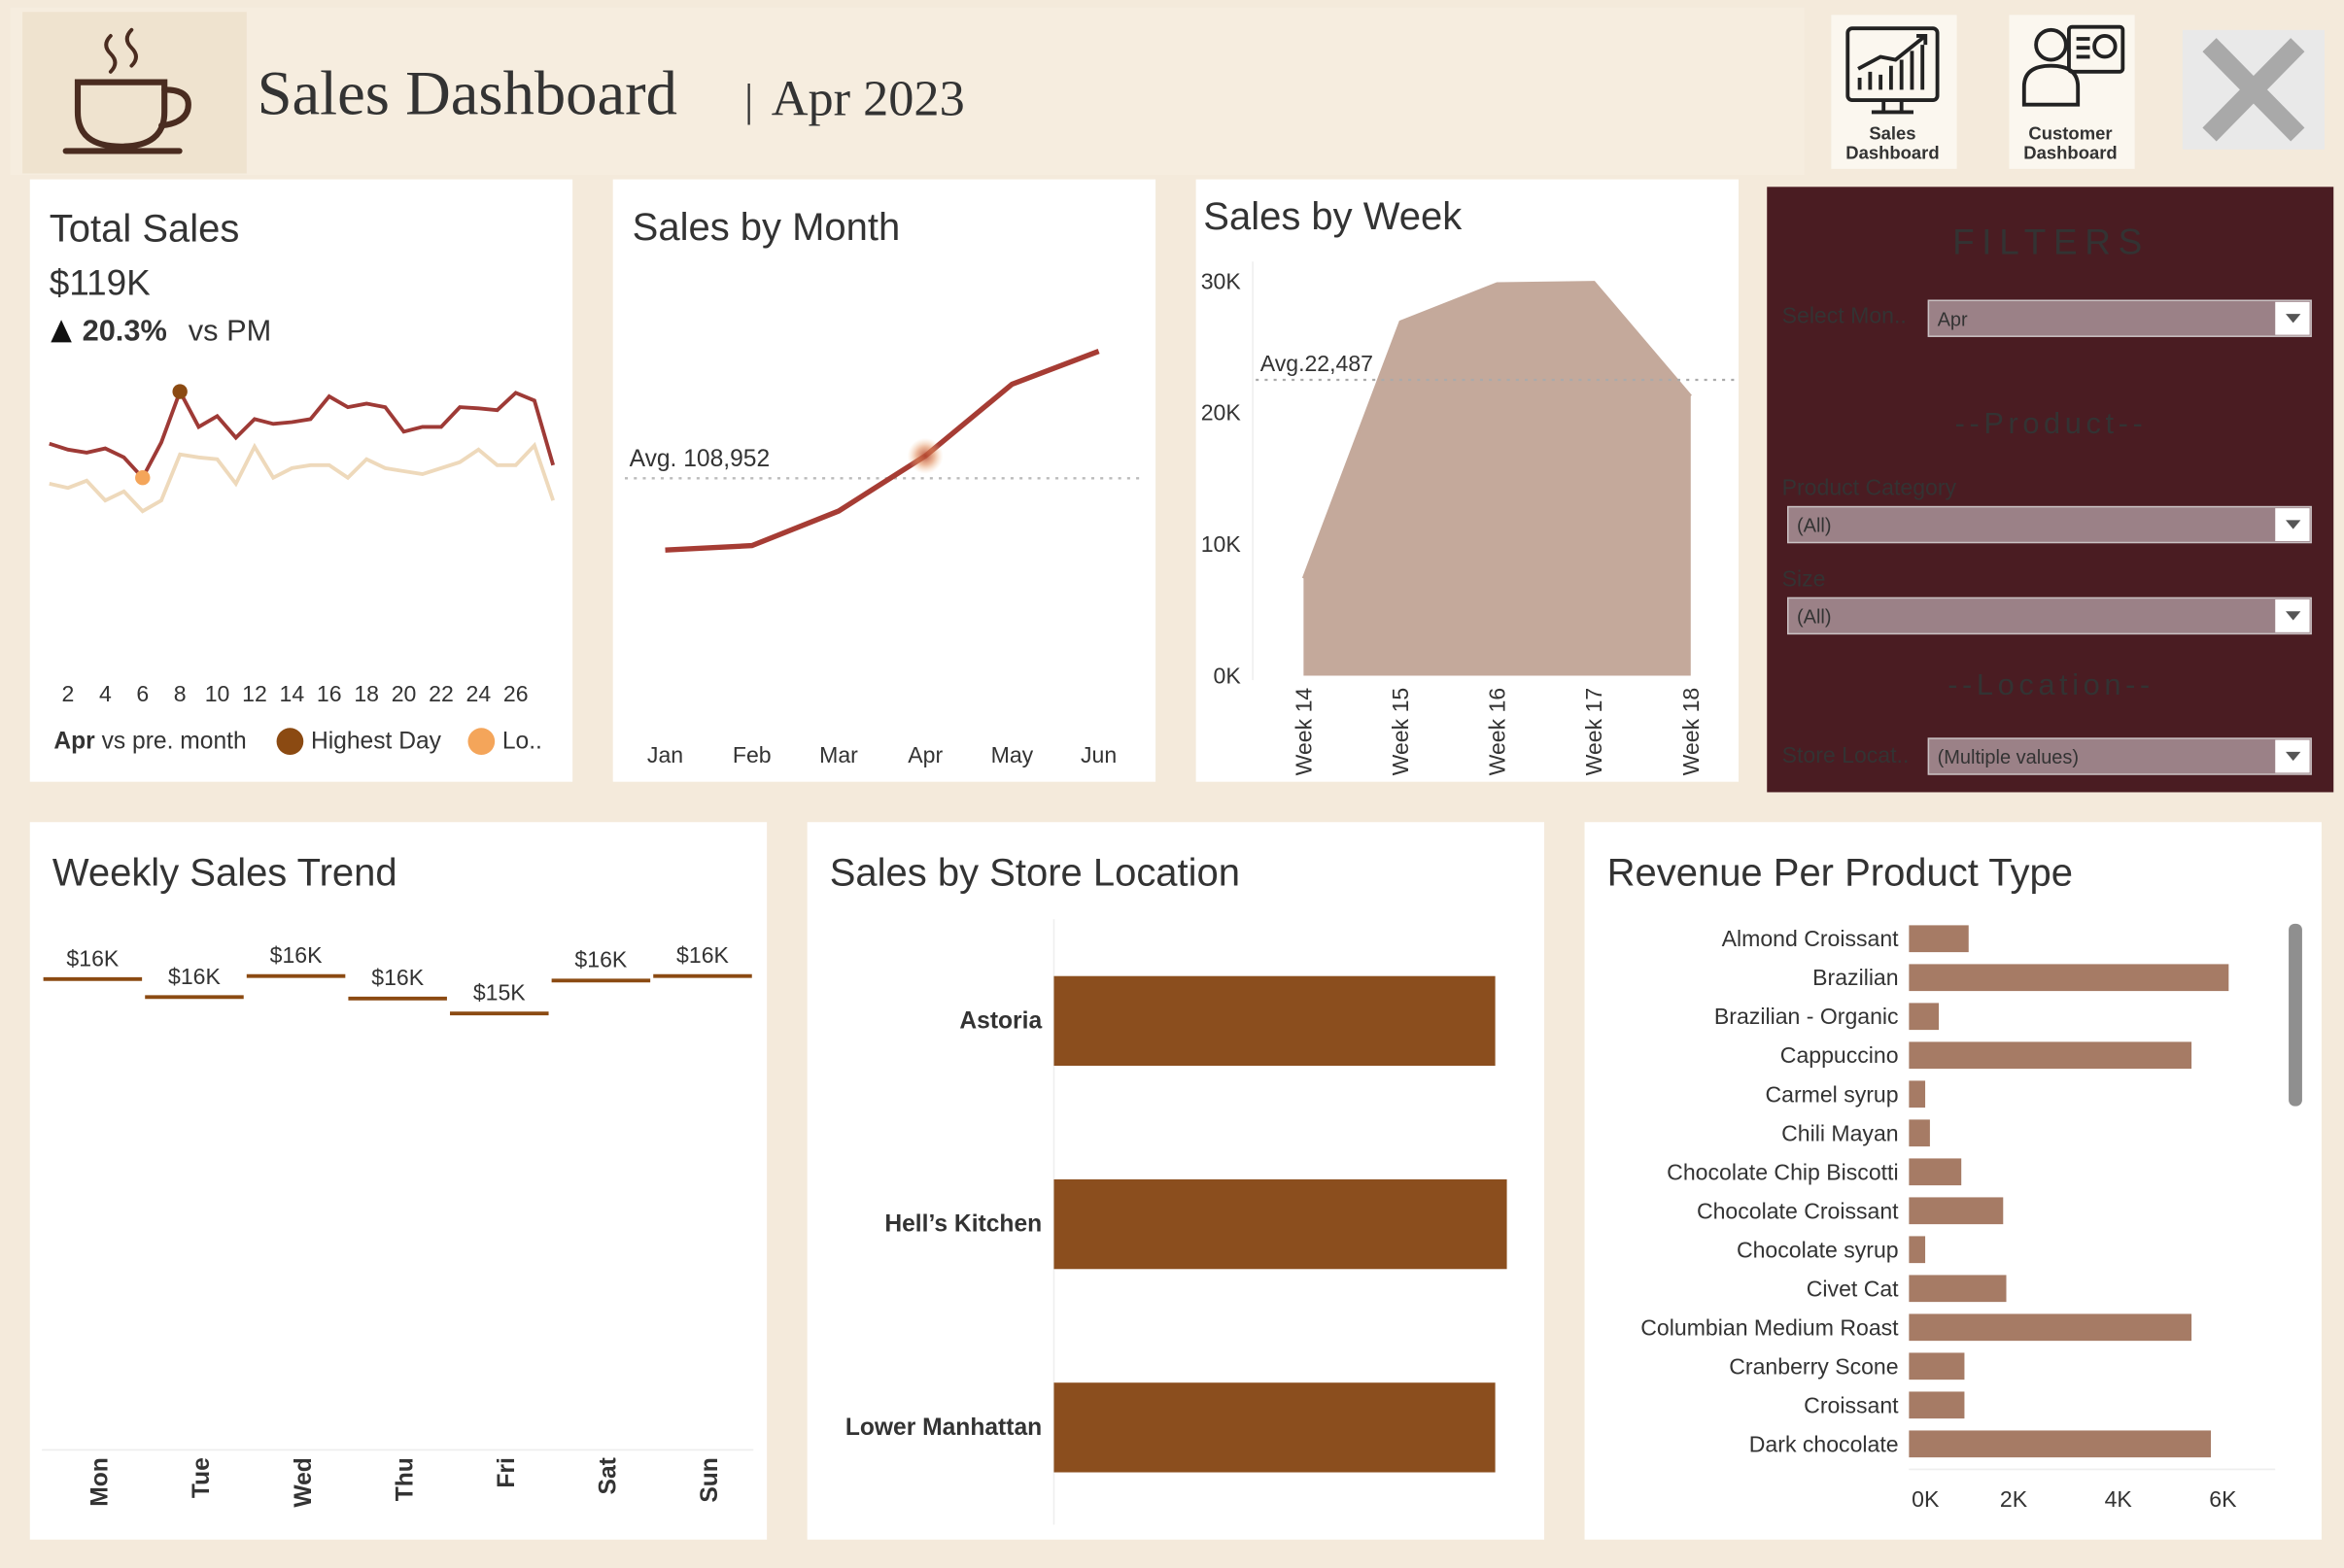 This screenshot has height=1568, width=2344. What do you see at coordinates (255, 693) in the screenshot?
I see `x-tick-label: 12` at bounding box center [255, 693].